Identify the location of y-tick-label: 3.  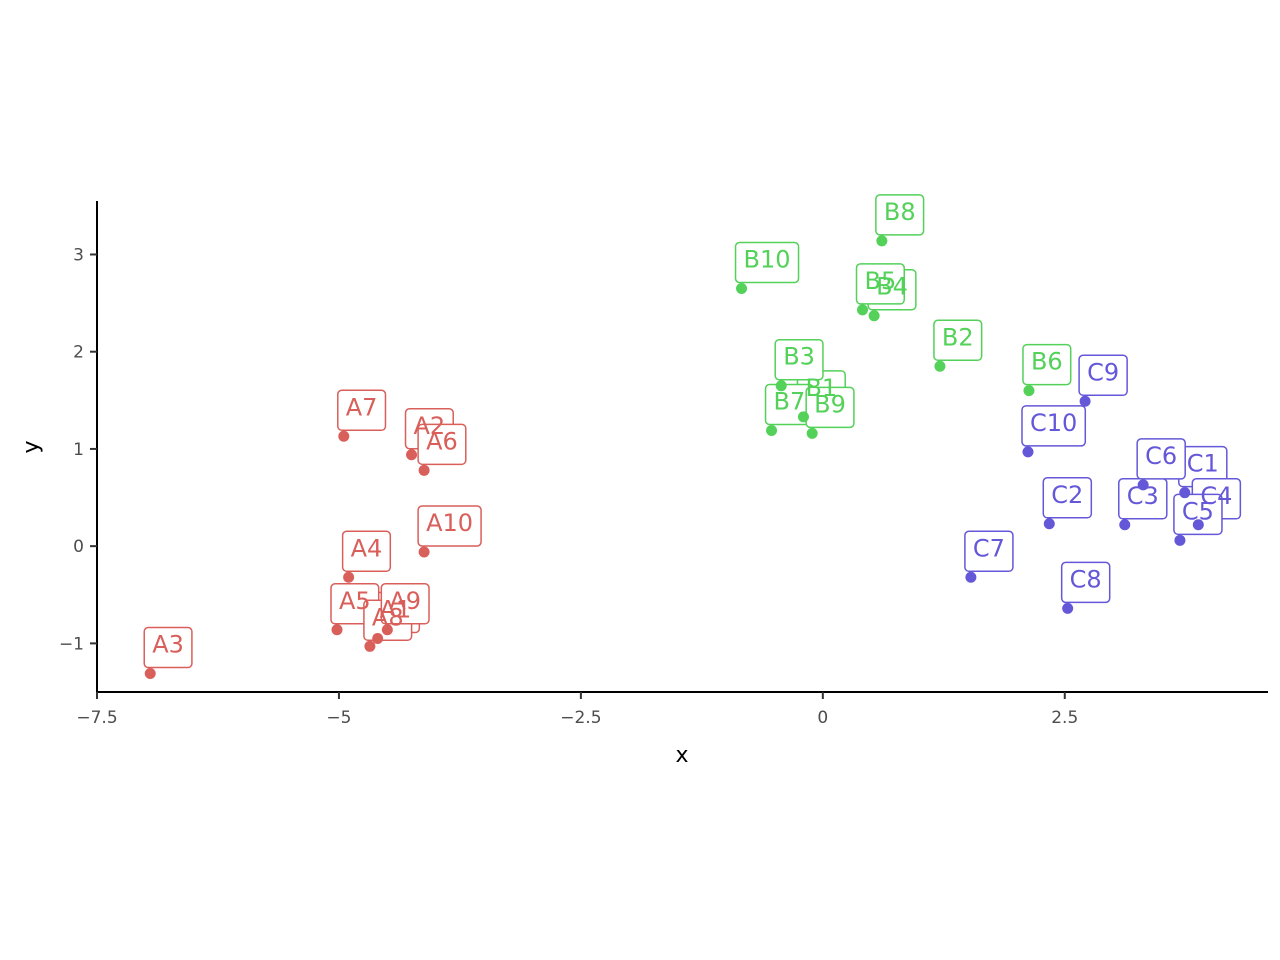
(78, 255).